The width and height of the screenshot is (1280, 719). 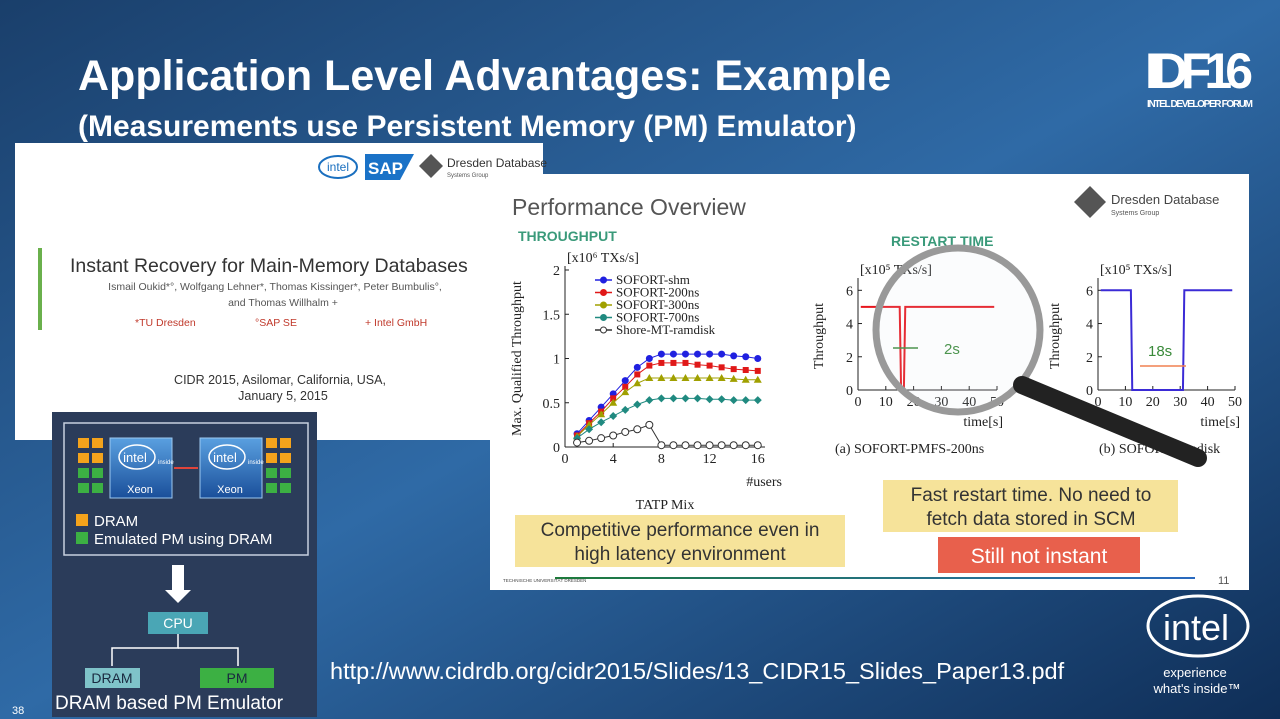 What do you see at coordinates (1153, 402) in the screenshot?
I see `x-tick-label: 20` at bounding box center [1153, 402].